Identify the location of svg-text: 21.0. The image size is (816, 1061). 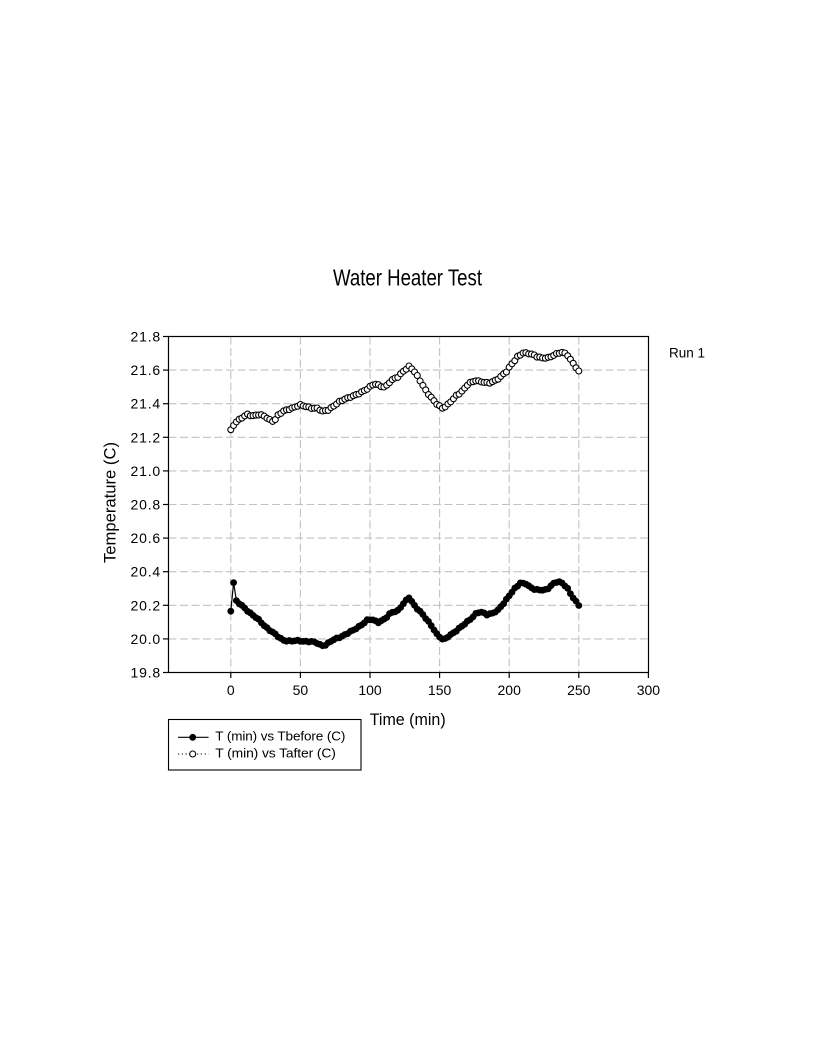
(146, 471).